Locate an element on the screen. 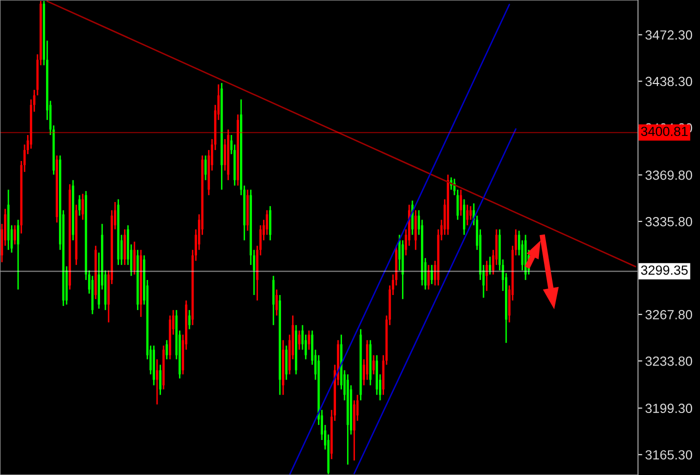 This screenshot has height=475, width=700. ref-line-label: 3299.35 is located at coordinates (664, 270).